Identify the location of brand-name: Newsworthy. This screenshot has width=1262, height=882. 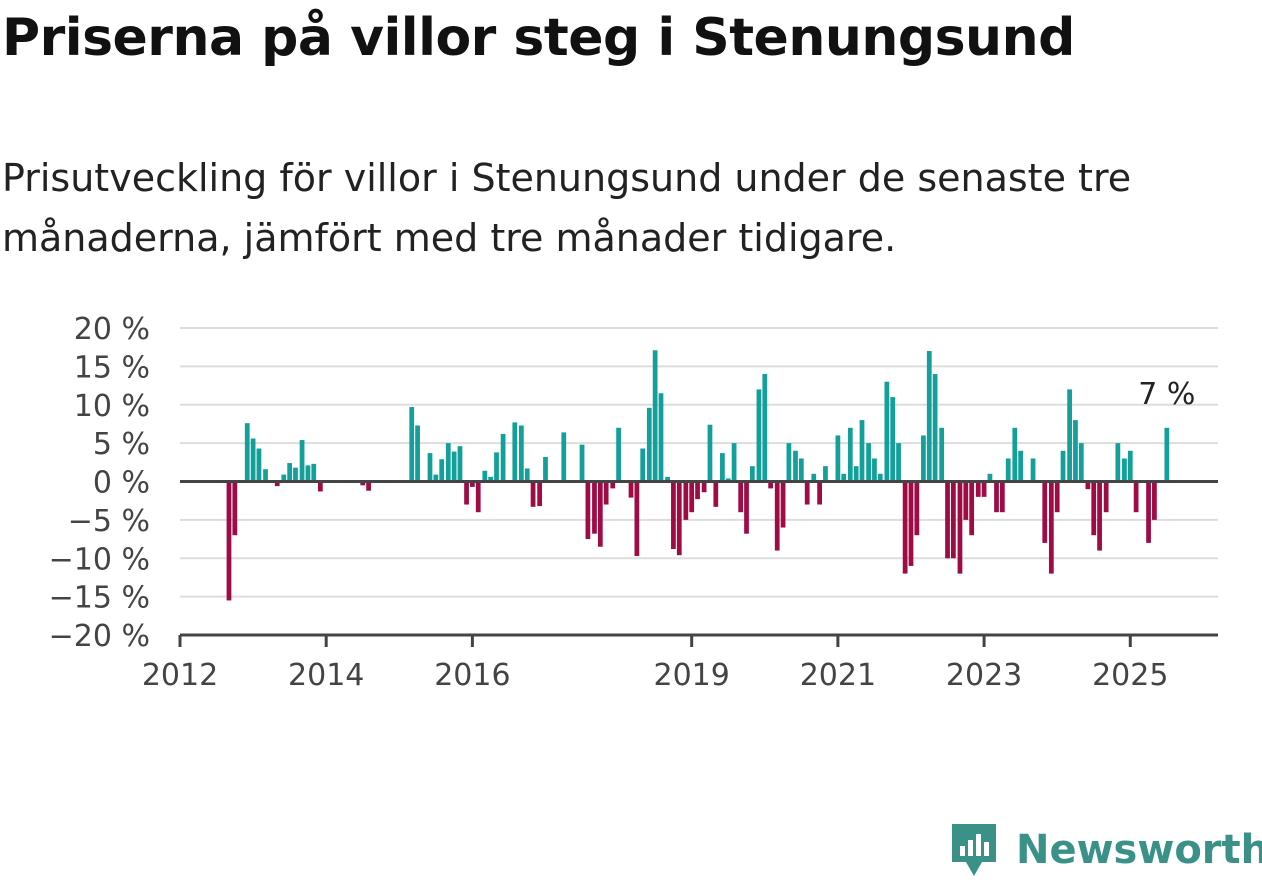
(1139, 850).